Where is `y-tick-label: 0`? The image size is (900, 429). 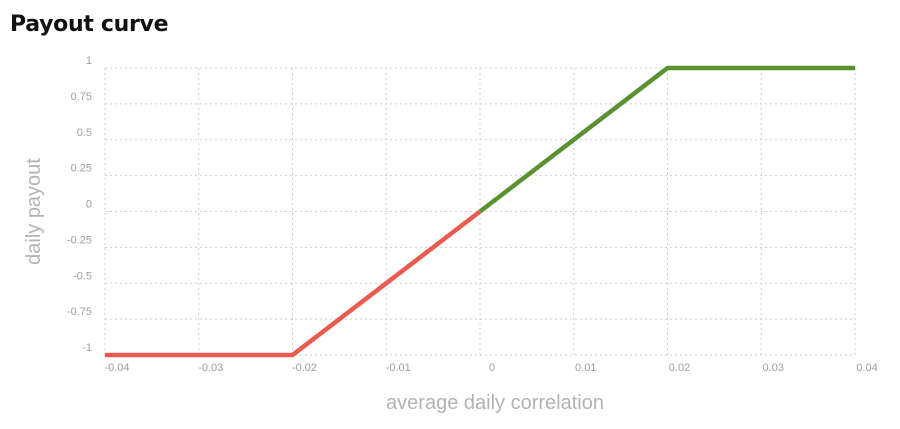 y-tick-label: 0 is located at coordinates (89, 205).